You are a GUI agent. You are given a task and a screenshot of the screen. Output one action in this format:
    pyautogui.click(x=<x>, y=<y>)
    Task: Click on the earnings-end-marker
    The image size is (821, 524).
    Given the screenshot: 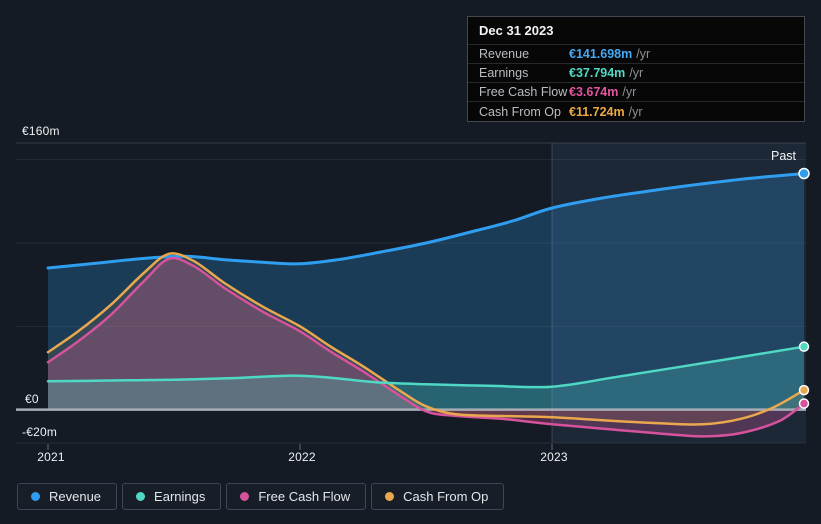 What is the action you would take?
    pyautogui.click(x=804, y=346)
    